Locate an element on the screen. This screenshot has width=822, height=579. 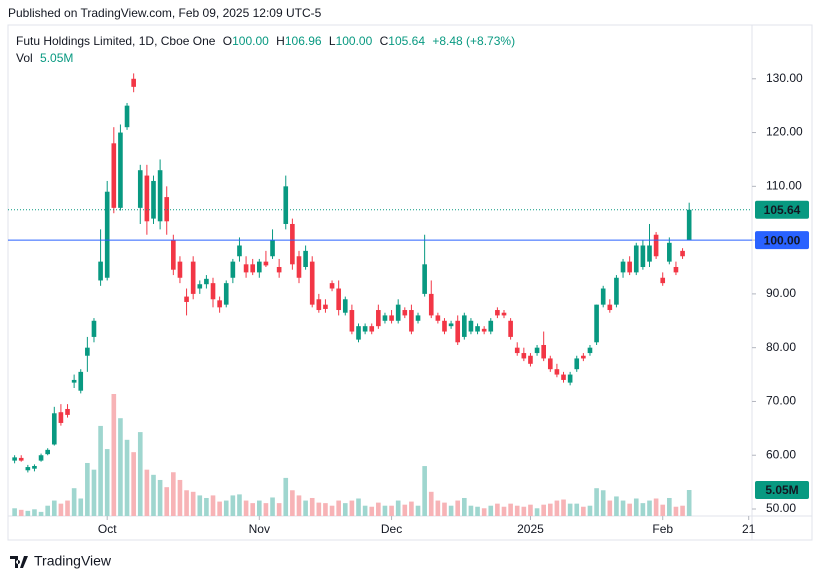
y-tick-label: 110.00 is located at coordinates (784, 186).